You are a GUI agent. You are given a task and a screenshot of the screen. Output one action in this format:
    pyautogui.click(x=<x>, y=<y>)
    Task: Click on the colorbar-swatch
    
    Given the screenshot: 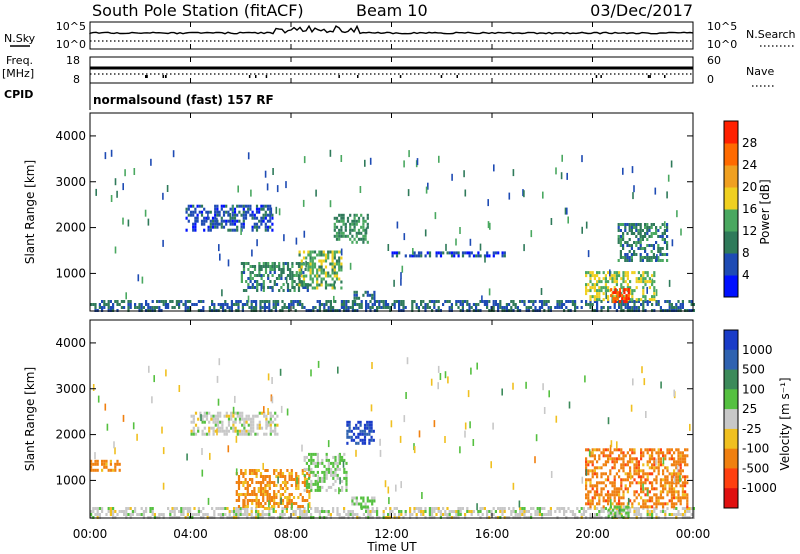 What is the action you would take?
    pyautogui.click(x=731, y=360)
    